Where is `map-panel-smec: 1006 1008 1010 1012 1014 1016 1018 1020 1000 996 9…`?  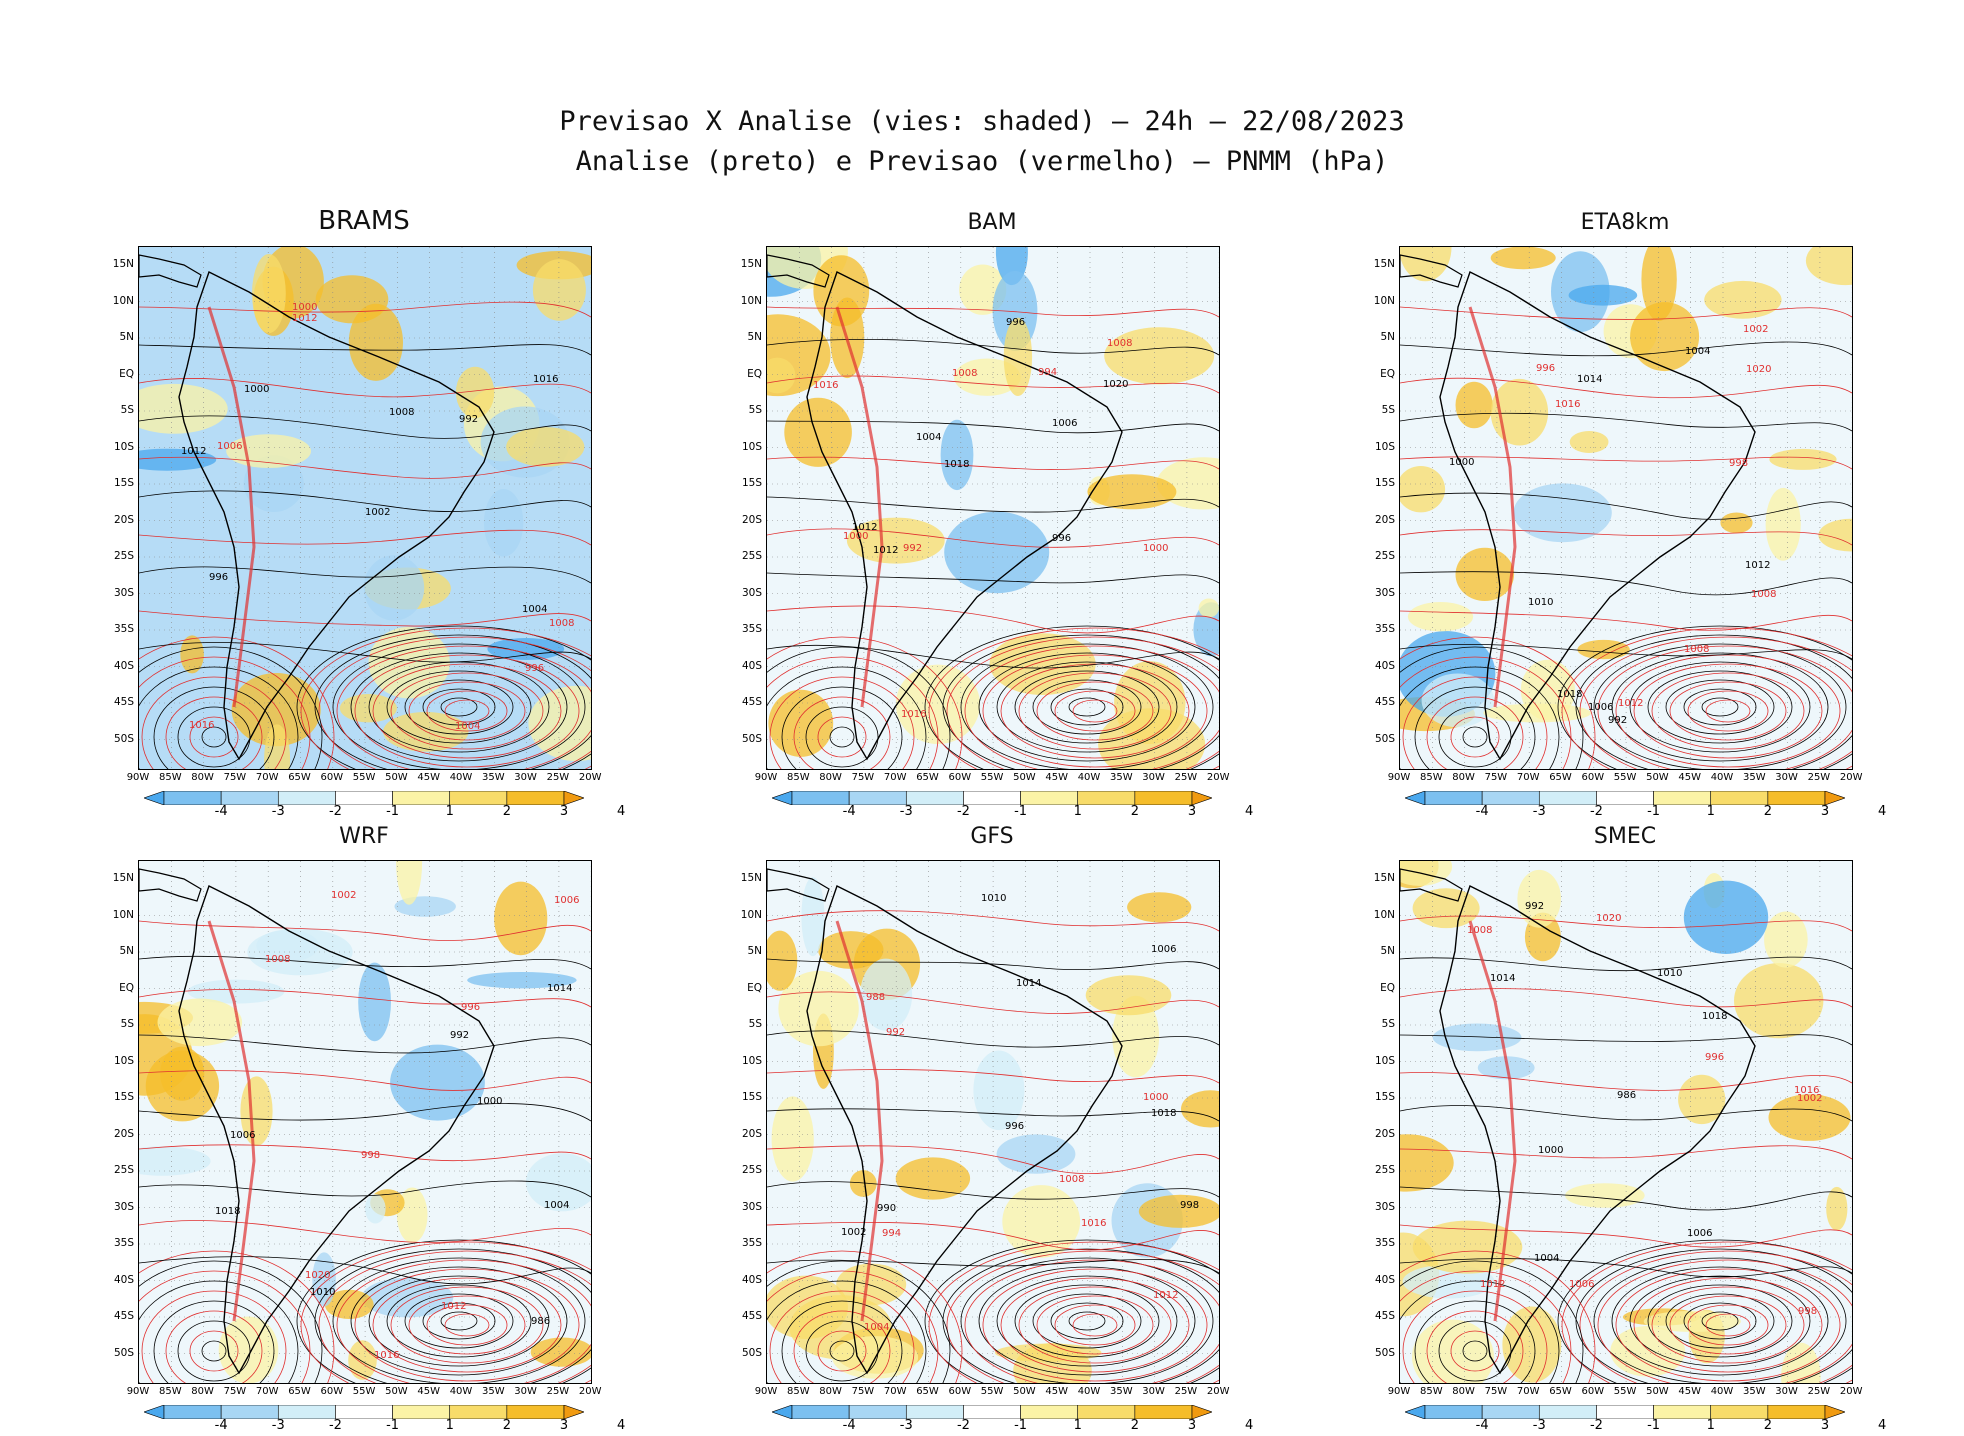
map-panel-smec: 1006 1008 1010 1012 1014 1016 1018 1020 1000 996 9… is located at coordinates (1626, 1122).